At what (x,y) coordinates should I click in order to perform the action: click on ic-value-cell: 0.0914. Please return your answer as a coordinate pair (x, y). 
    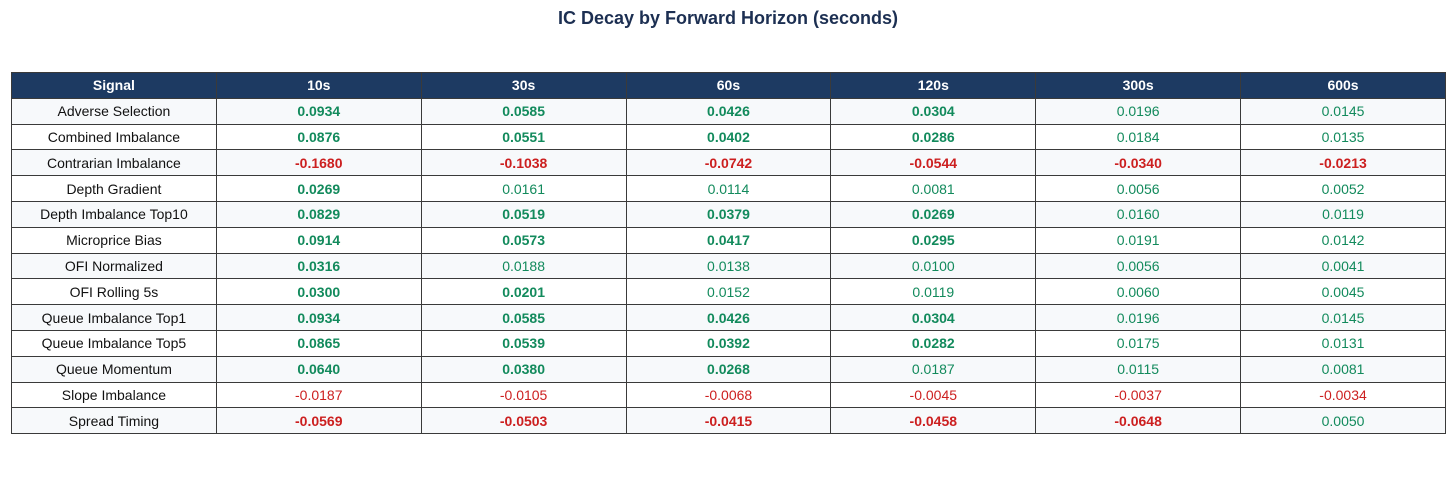
    Looking at the image, I should click on (318, 240).